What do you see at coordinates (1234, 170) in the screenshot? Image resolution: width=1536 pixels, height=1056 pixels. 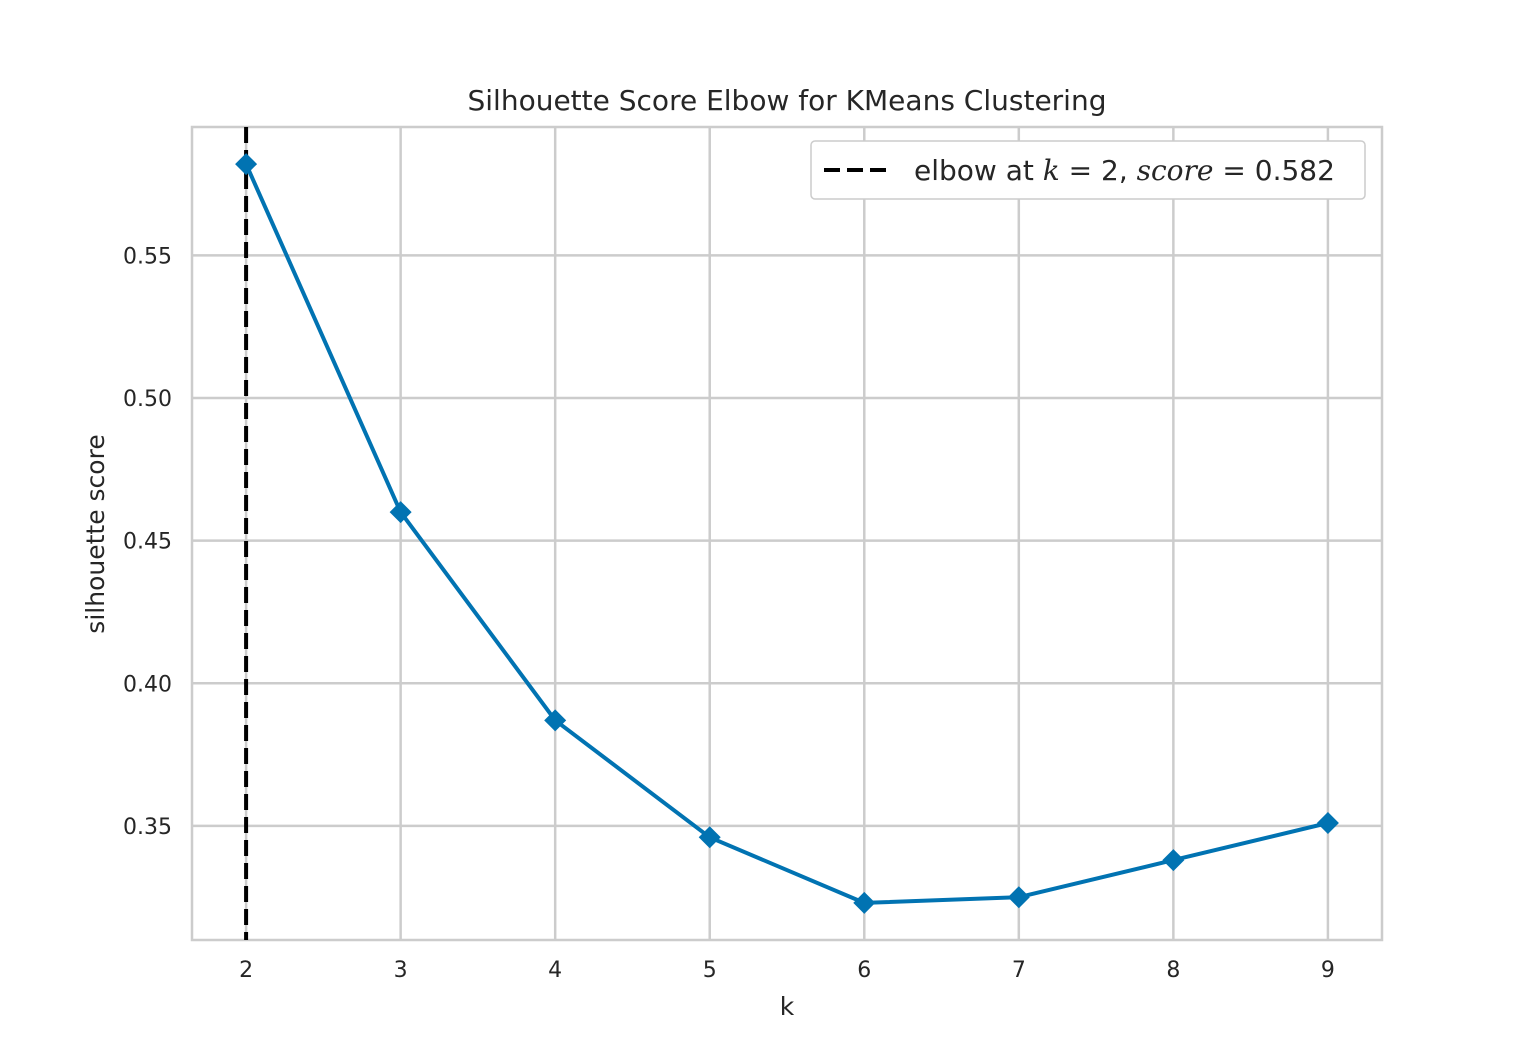 I see `legend-eq-2: =` at bounding box center [1234, 170].